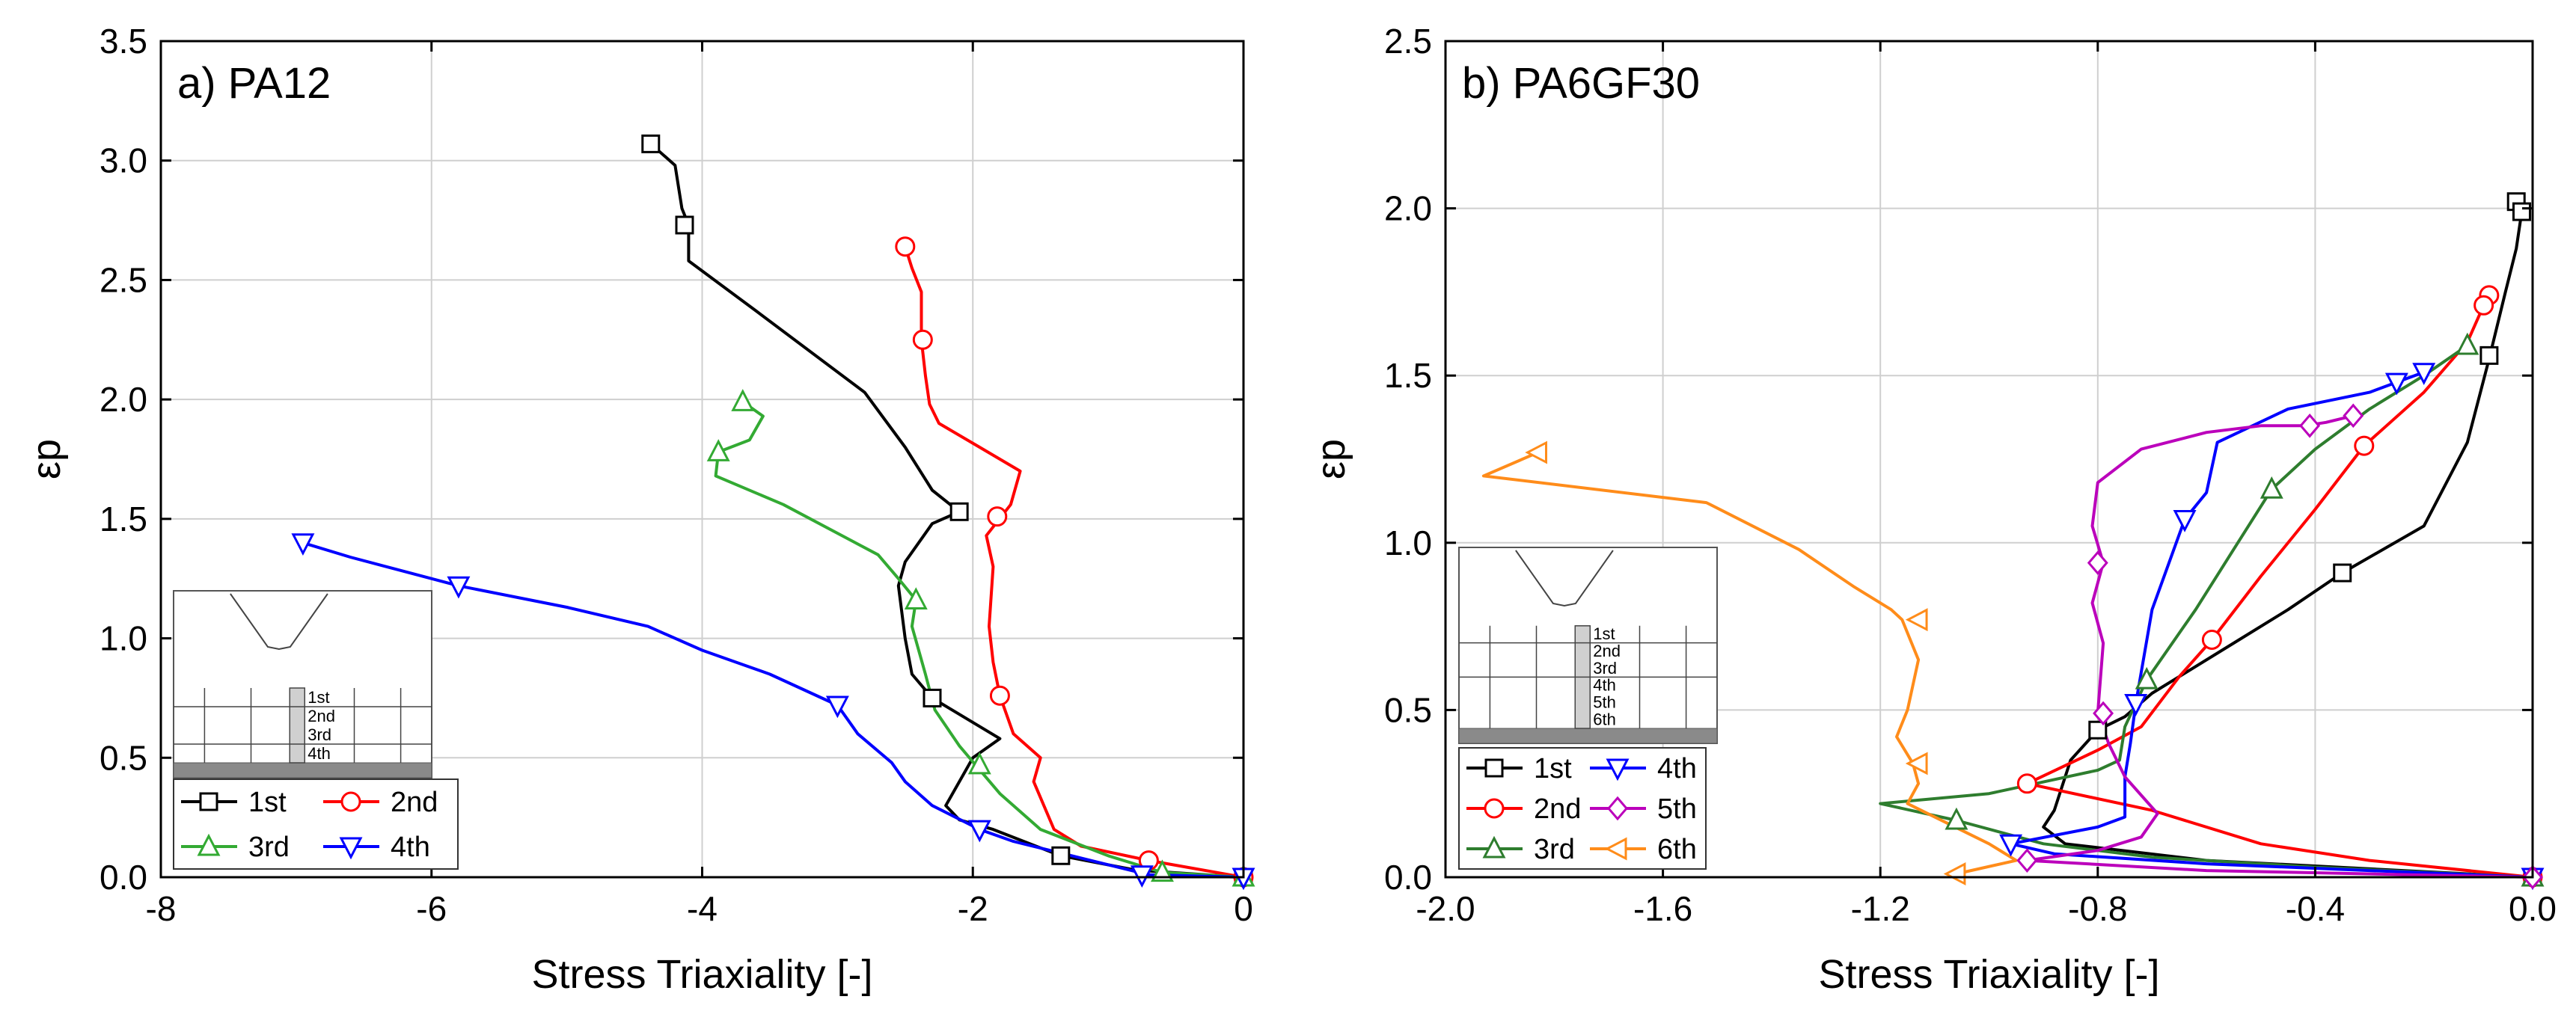  I want to click on inset-layer-label: 5th, so click(1604, 702).